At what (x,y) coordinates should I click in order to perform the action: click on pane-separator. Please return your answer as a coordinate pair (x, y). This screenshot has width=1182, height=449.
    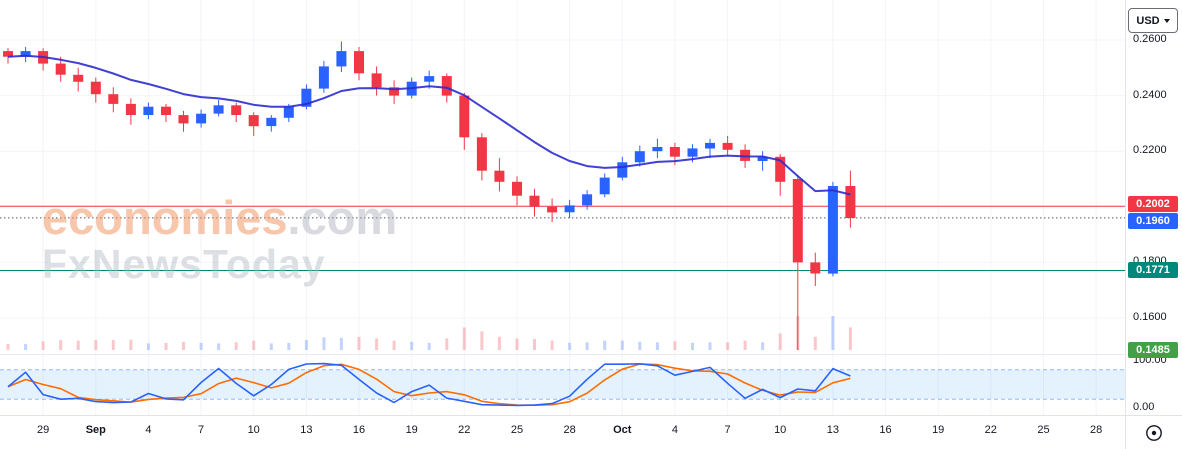
    Looking at the image, I should click on (591, 354).